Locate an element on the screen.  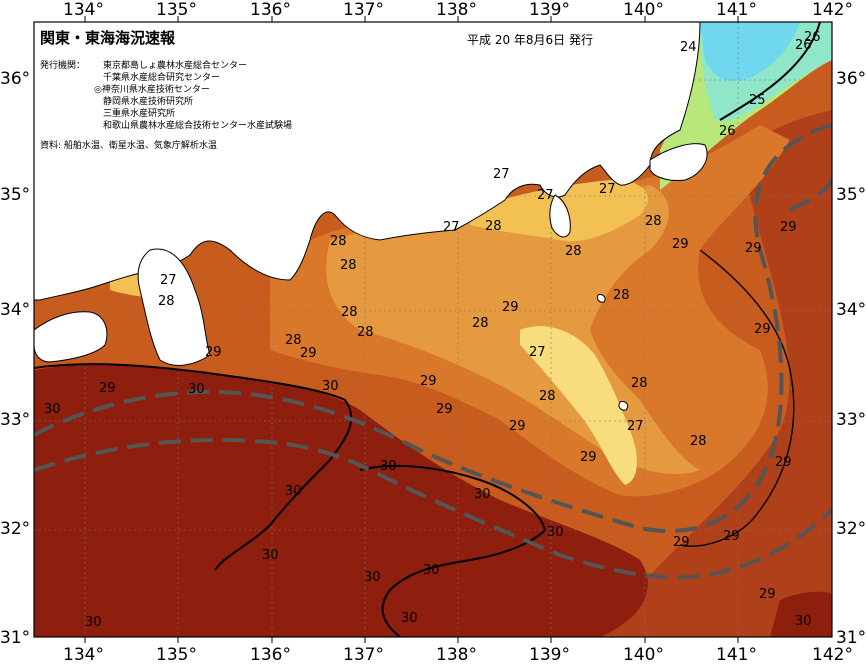
issuer-5: 三重県水産研究所 is located at coordinates (139, 114).